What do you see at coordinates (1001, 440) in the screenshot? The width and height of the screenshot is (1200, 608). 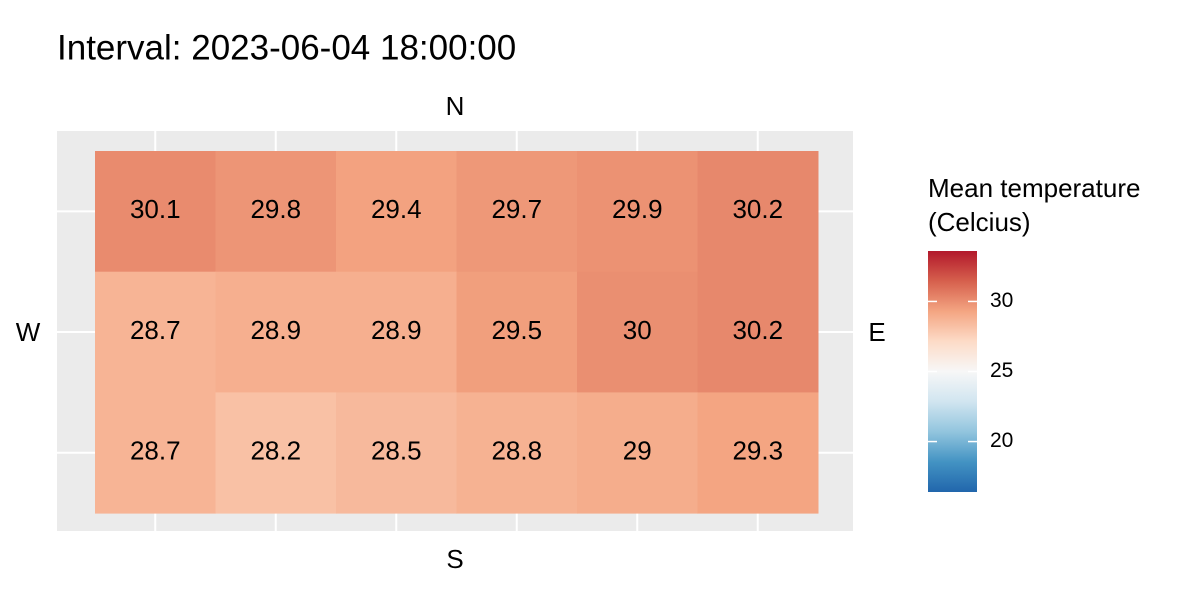 I see `colorbar-tick-label: 20` at bounding box center [1001, 440].